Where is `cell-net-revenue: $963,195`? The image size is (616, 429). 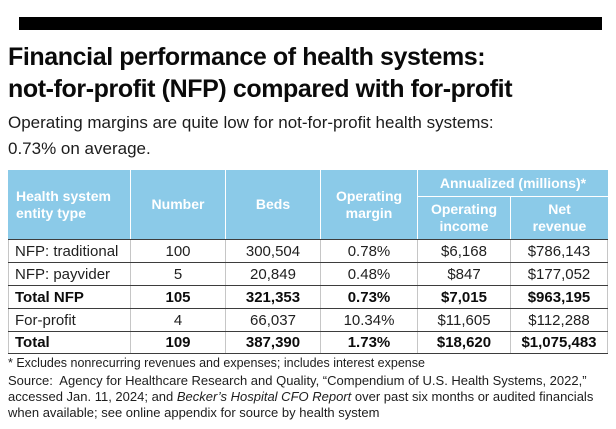
cell-net-revenue: $963,195 is located at coordinates (559, 297).